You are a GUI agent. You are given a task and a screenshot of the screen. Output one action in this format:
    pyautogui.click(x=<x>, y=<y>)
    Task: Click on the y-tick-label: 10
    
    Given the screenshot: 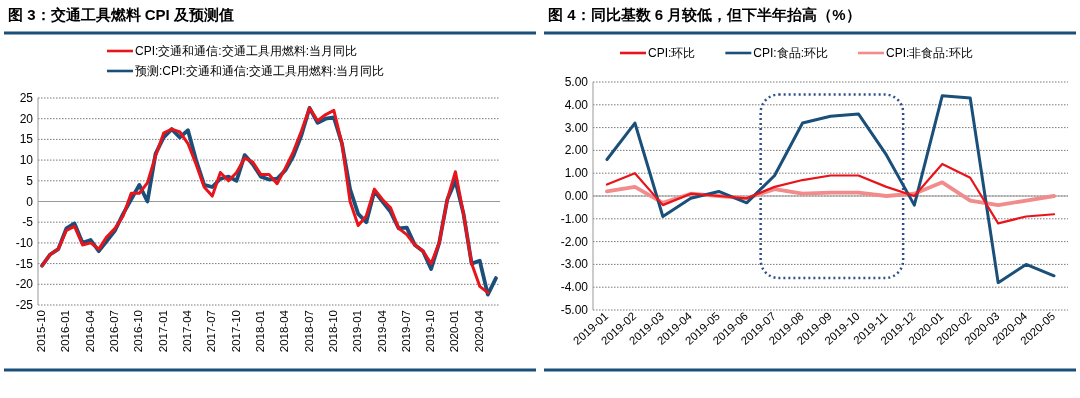 What is the action you would take?
    pyautogui.click(x=26, y=160)
    